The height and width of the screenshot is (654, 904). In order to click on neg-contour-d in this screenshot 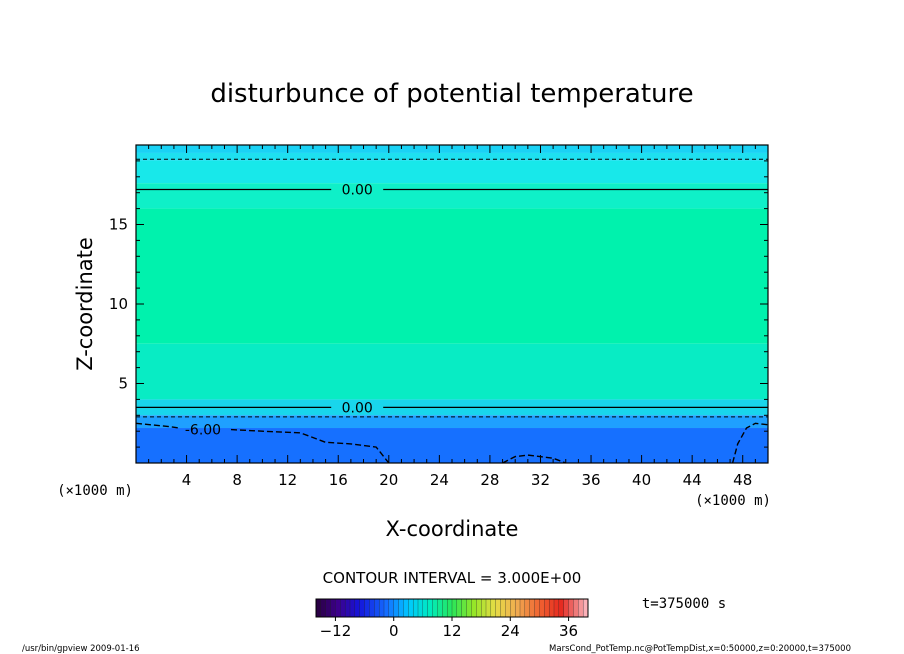, I will do `click(750, 443)`.